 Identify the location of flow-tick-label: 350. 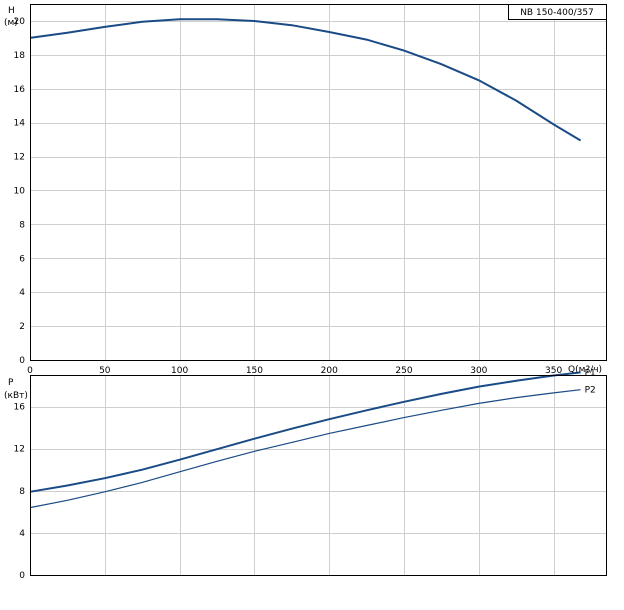
(553, 371).